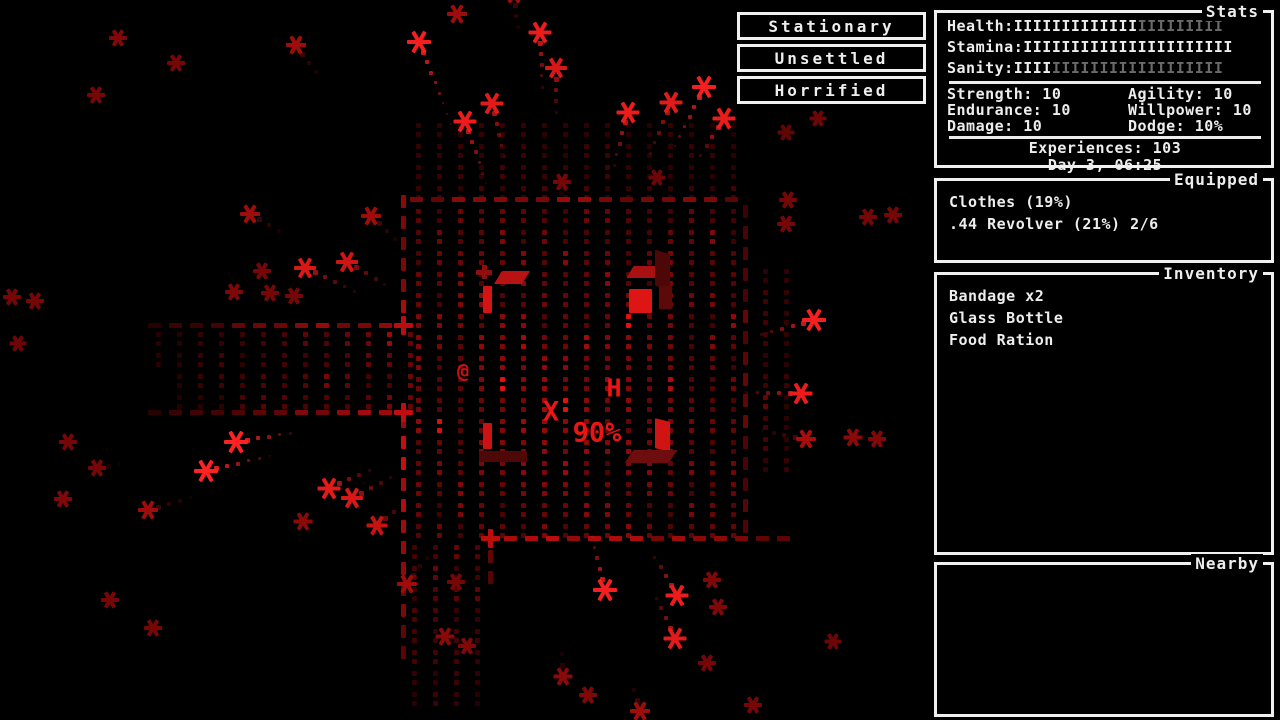  What do you see at coordinates (997, 296) in the screenshot?
I see `inventory-item: Bandage x2` at bounding box center [997, 296].